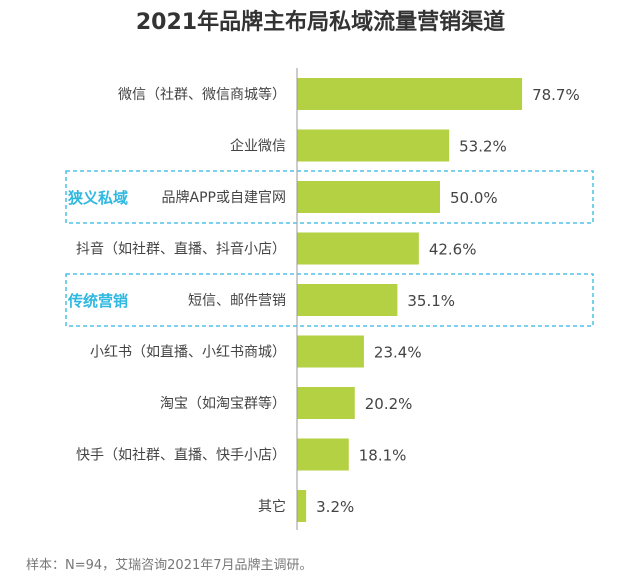  I want to click on category-label: 小红书（如直播、小红书商城）, so click(188, 352).